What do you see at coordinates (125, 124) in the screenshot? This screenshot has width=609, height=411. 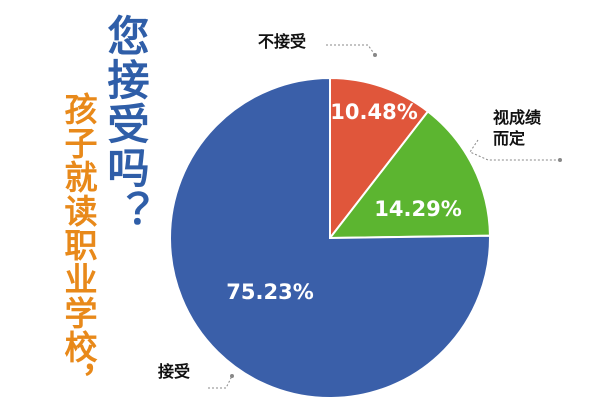 I see `chart-title: 您接受吗？` at bounding box center [125, 124].